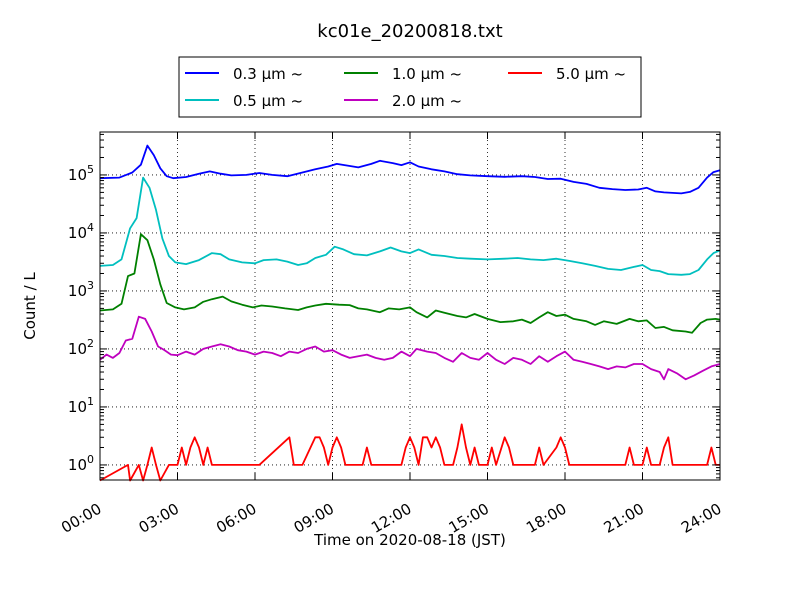 This screenshot has width=800, height=600. I want to click on legend: 0.3 μm ~ 0.5 μm ~ 1.0 μm ~ 2.0 μm ~ 5.0 μm ~, so click(410, 87).